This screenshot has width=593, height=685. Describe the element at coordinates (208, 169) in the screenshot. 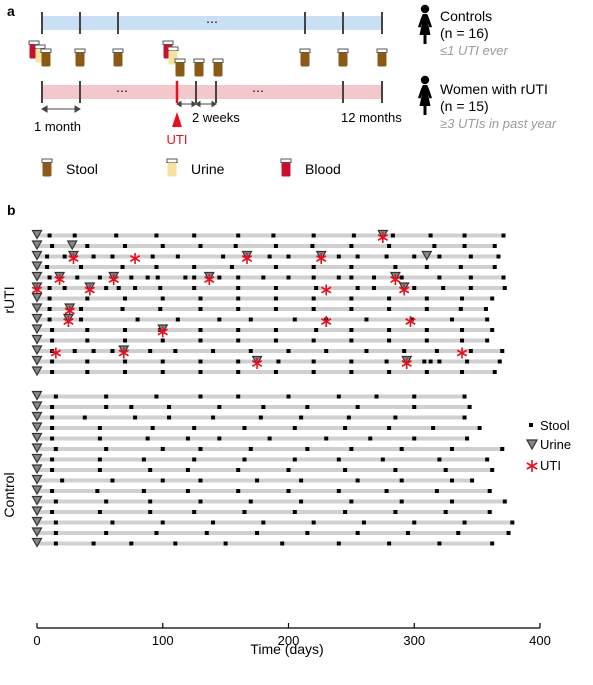

I see `legend-urine: Urine` at that location.